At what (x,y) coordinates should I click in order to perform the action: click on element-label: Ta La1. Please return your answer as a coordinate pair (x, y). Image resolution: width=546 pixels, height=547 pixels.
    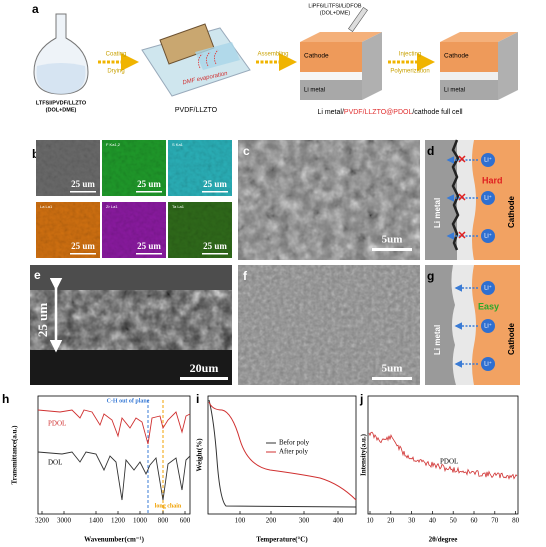
    Looking at the image, I should click on (178, 206).